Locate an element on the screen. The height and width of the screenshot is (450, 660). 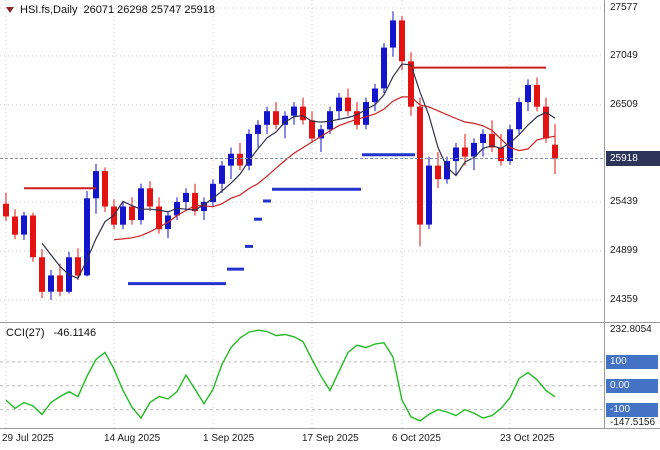
time-axis-label: 29 Jul 2025 is located at coordinates (28, 438).